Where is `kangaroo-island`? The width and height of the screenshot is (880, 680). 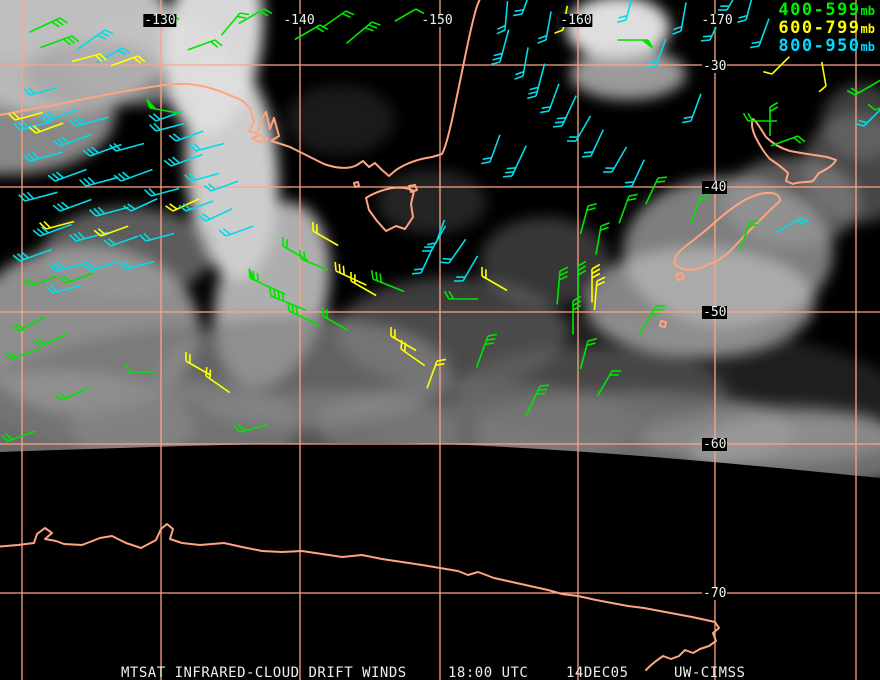
kangaroo-island is located at coordinates (260, 138).